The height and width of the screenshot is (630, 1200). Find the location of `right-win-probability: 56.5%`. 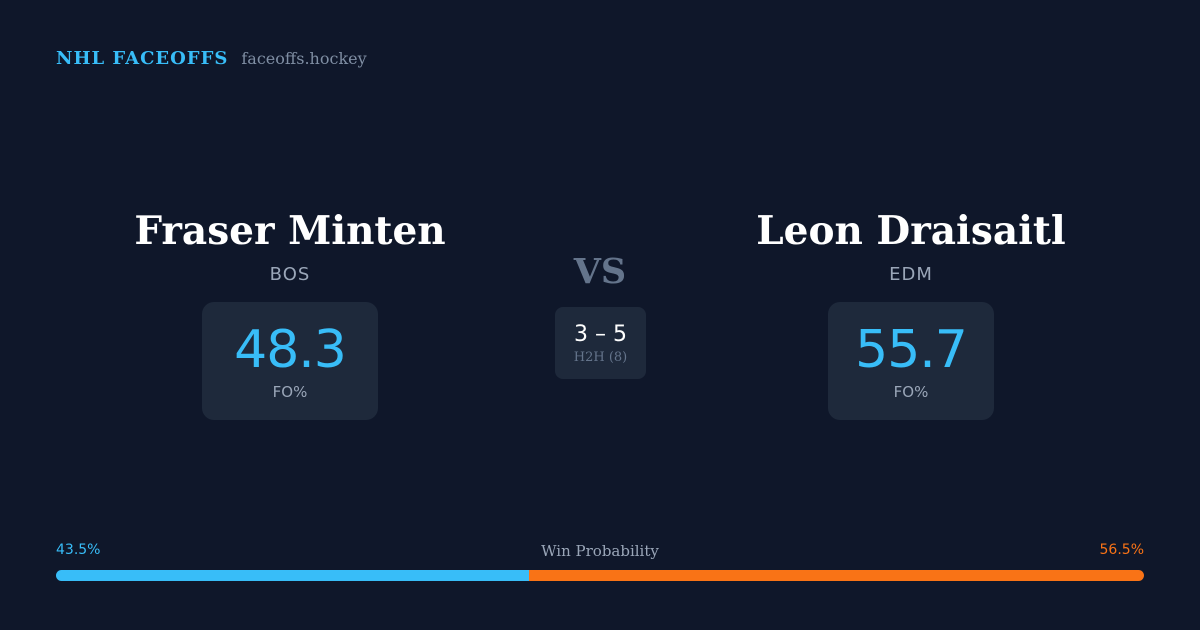

right-win-probability: 56.5% is located at coordinates (1121, 550).